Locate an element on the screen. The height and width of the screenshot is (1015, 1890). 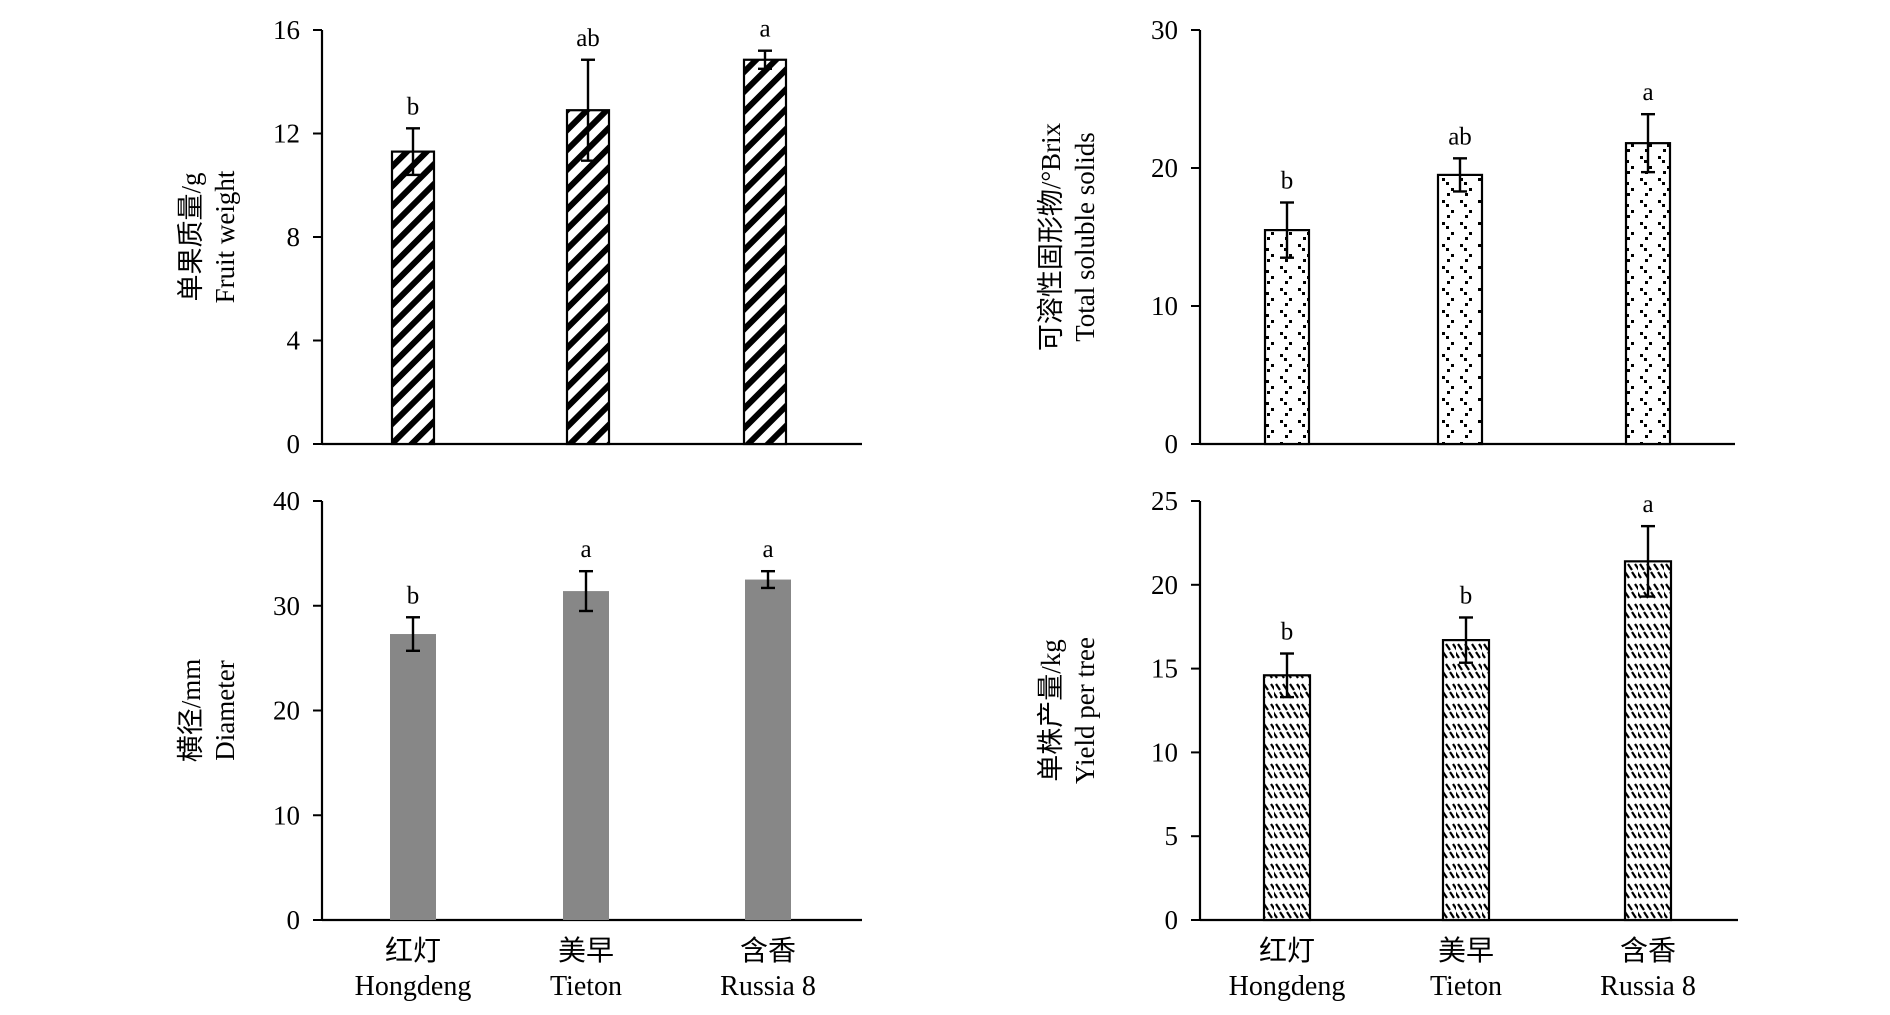
y-axis-title: 可溶性固形物/°Brix Total soluble solids is located at coordinates (1068, 236).